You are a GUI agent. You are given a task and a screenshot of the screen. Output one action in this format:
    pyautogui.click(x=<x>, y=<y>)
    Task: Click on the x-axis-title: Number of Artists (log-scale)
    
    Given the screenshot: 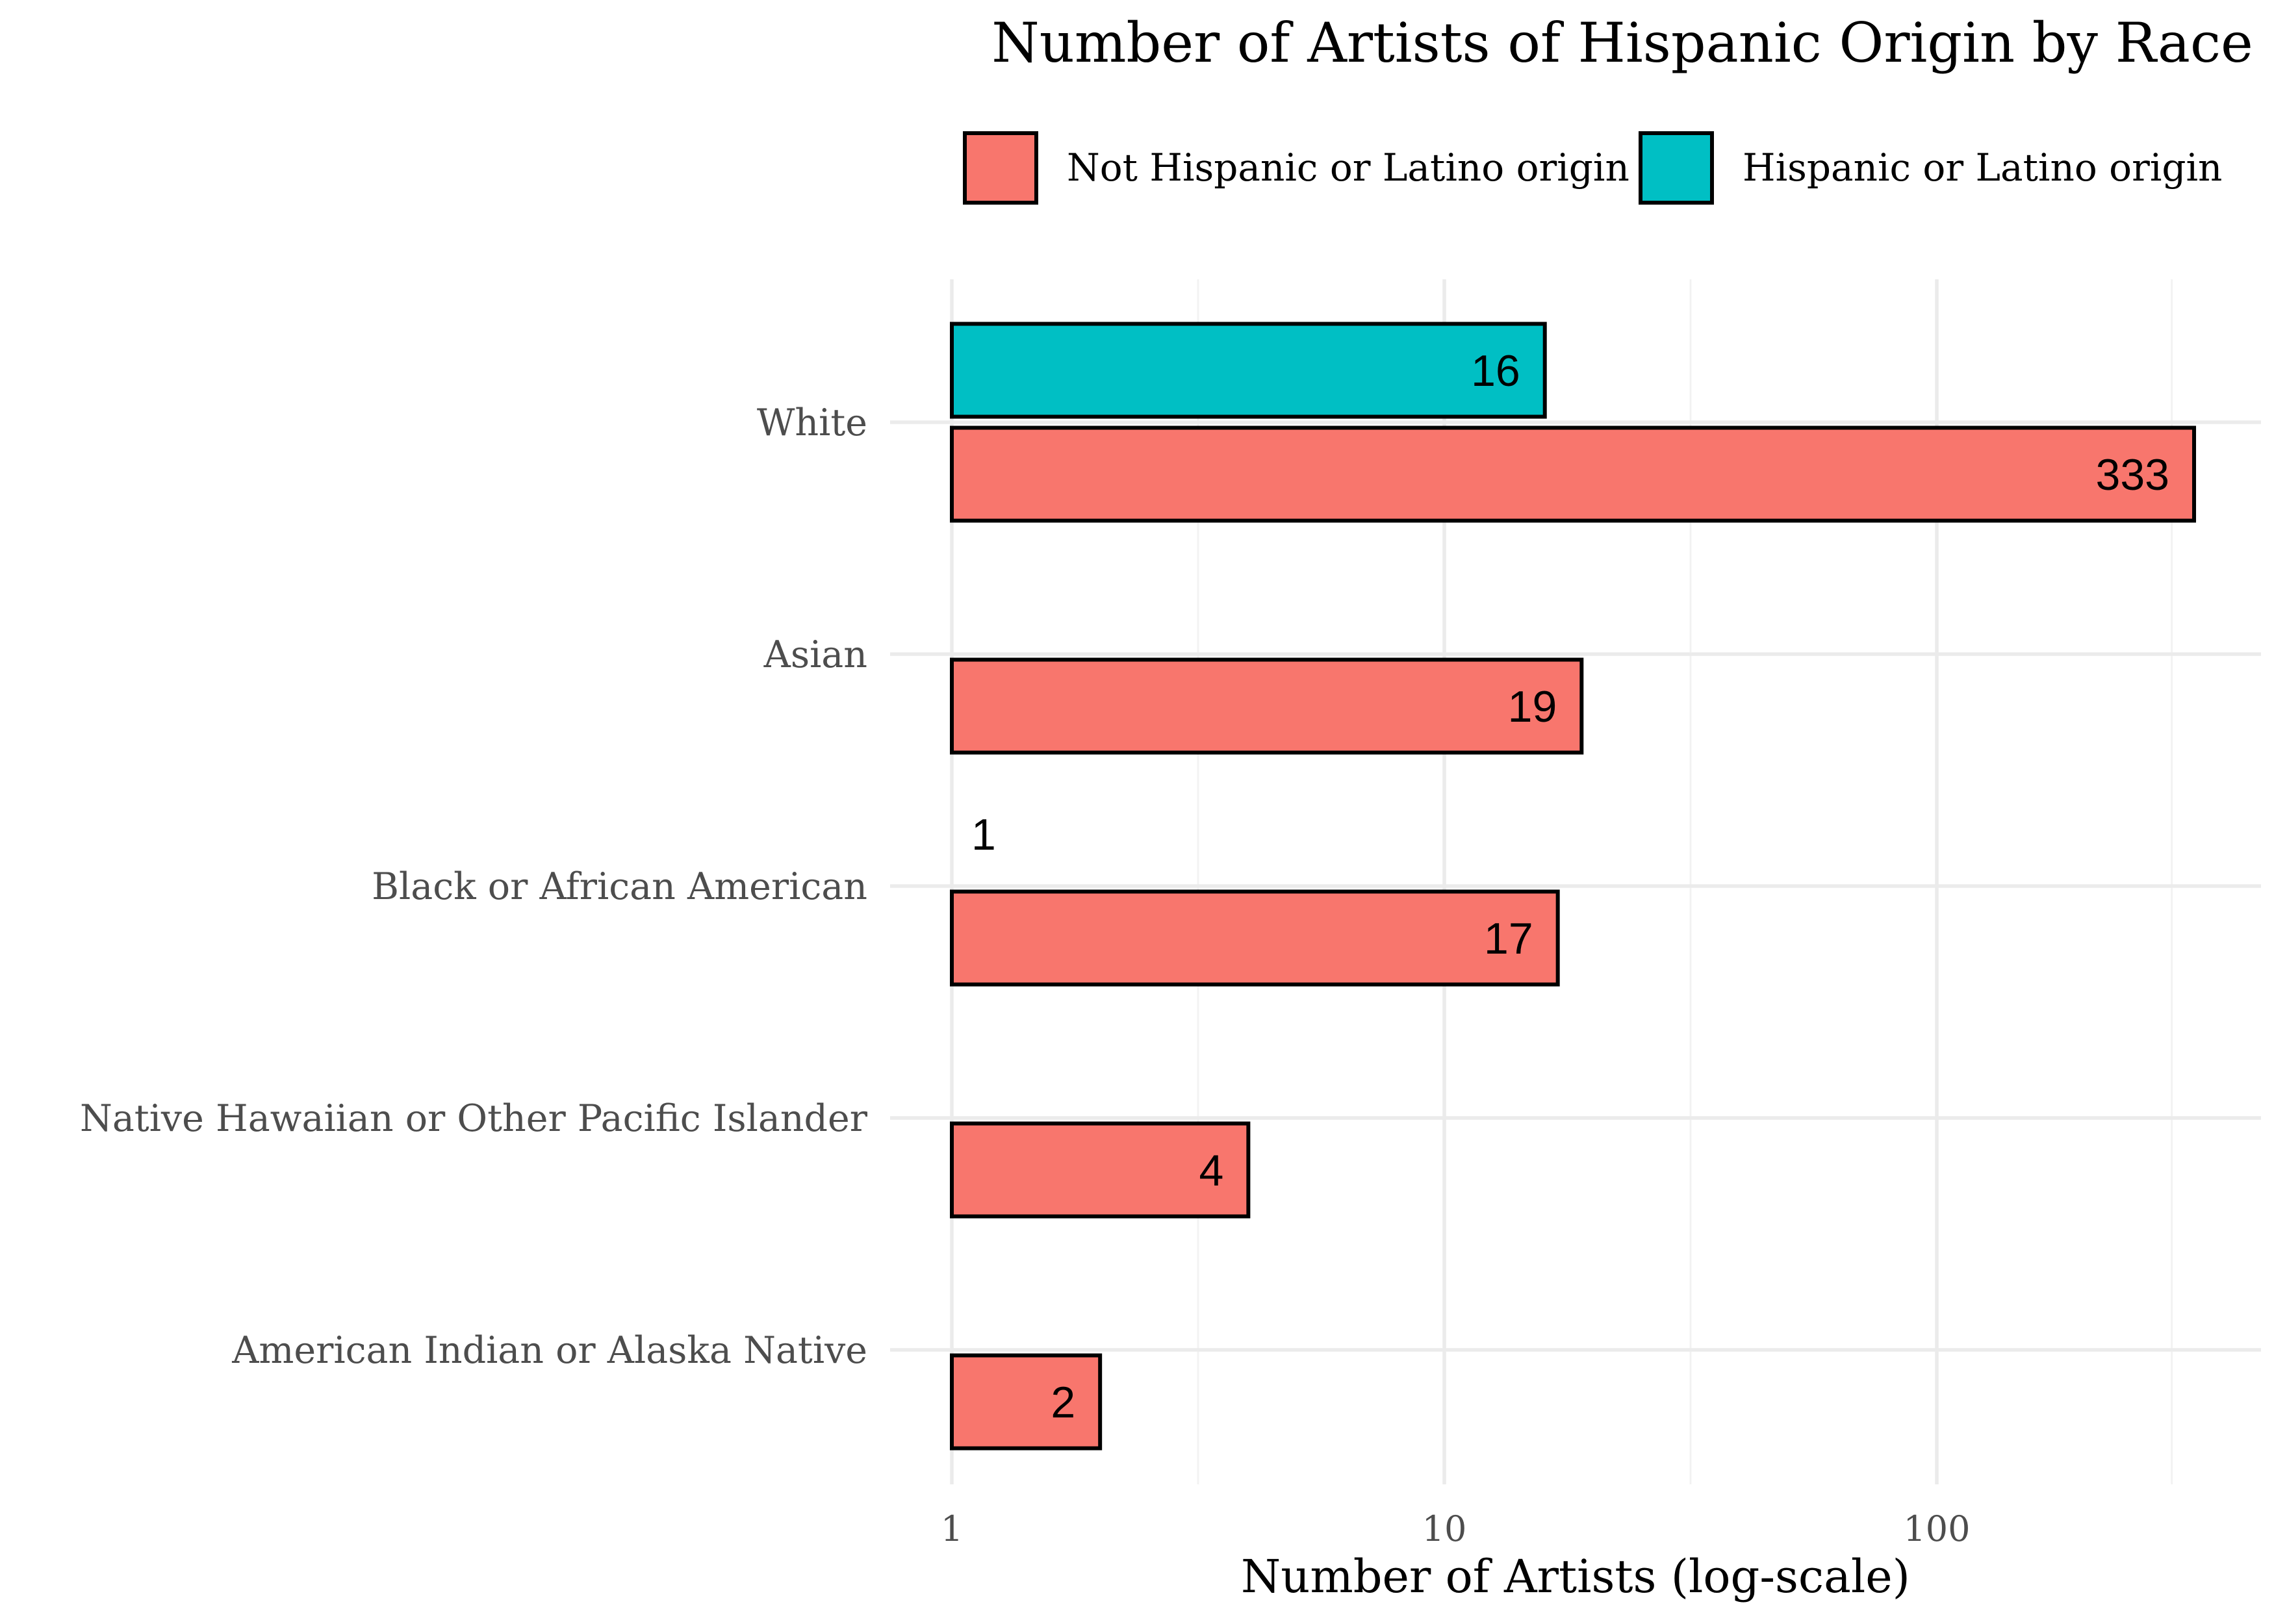 What is the action you would take?
    pyautogui.click(x=1575, y=1576)
    